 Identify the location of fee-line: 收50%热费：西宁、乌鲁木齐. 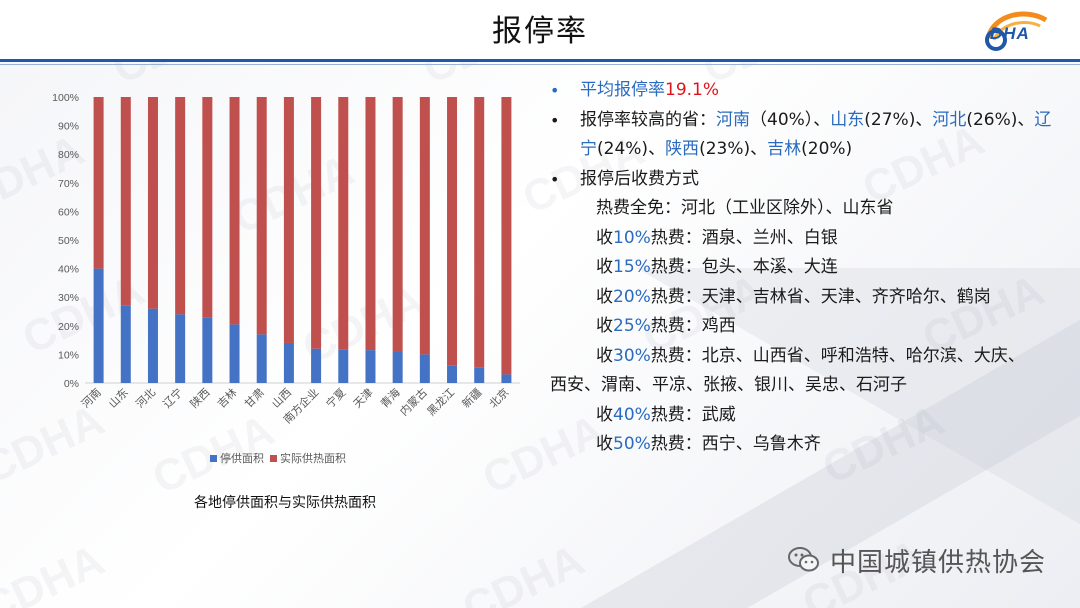
(808, 445).